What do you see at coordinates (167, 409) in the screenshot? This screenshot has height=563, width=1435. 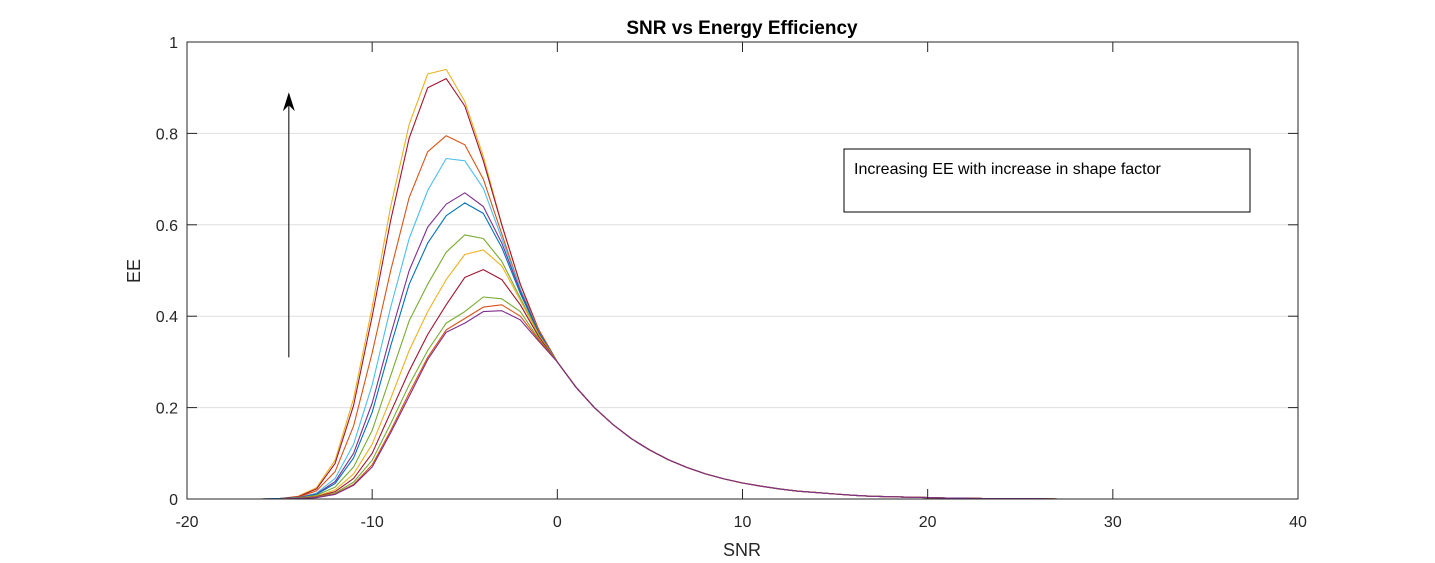 I see `y-tick-label: 0.2` at bounding box center [167, 409].